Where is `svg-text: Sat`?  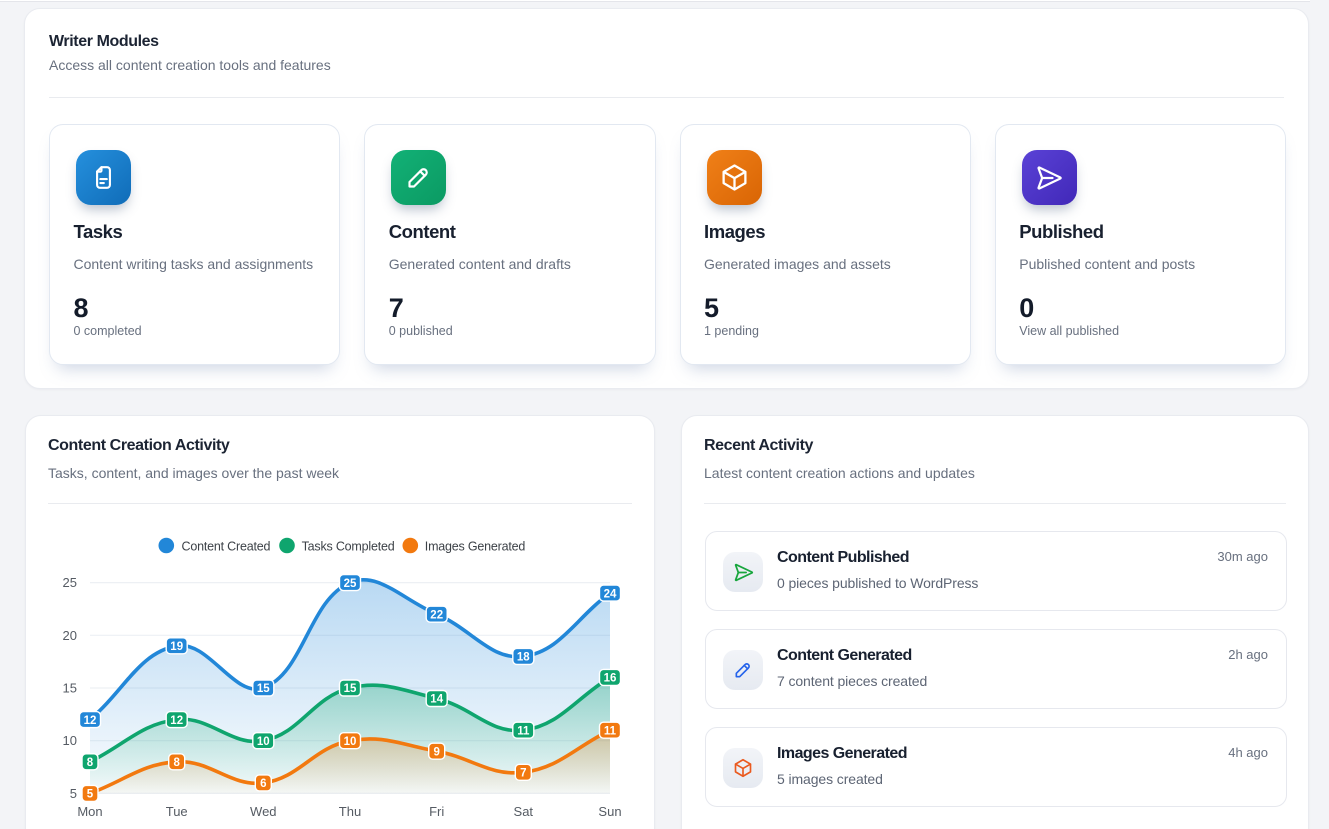 svg-text: Sat is located at coordinates (524, 811).